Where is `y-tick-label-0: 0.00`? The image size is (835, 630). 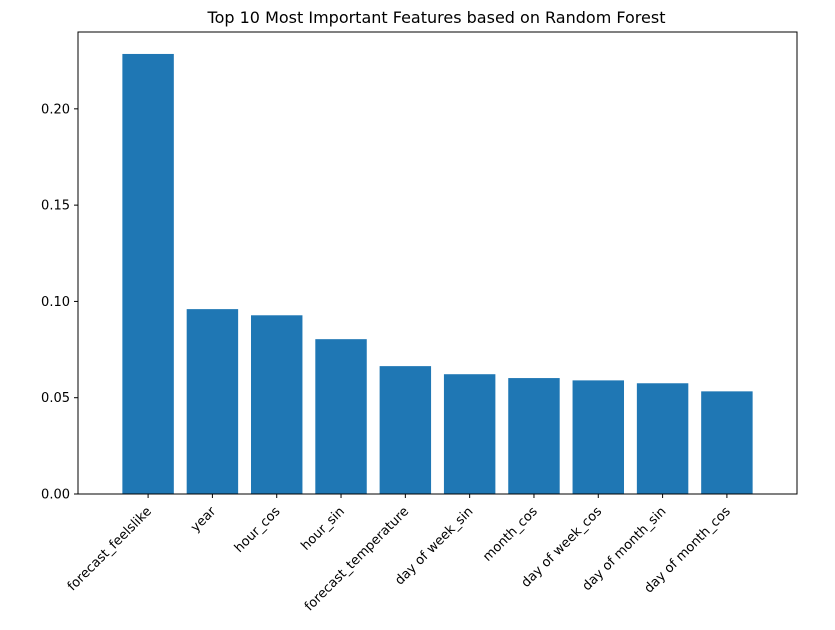 y-tick-label-0: 0.00 is located at coordinates (55, 495).